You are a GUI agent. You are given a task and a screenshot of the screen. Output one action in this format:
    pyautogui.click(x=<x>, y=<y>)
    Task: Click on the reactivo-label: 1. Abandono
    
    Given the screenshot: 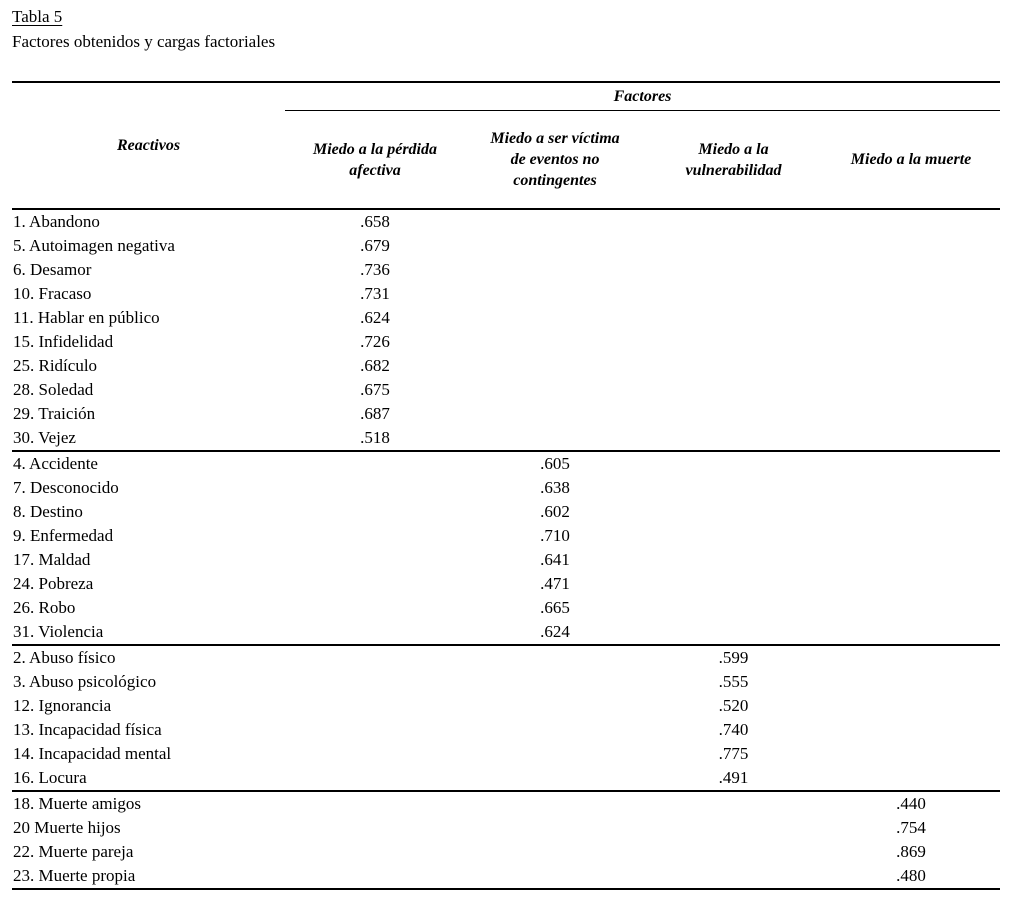 What is the action you would take?
    pyautogui.click(x=56, y=221)
    